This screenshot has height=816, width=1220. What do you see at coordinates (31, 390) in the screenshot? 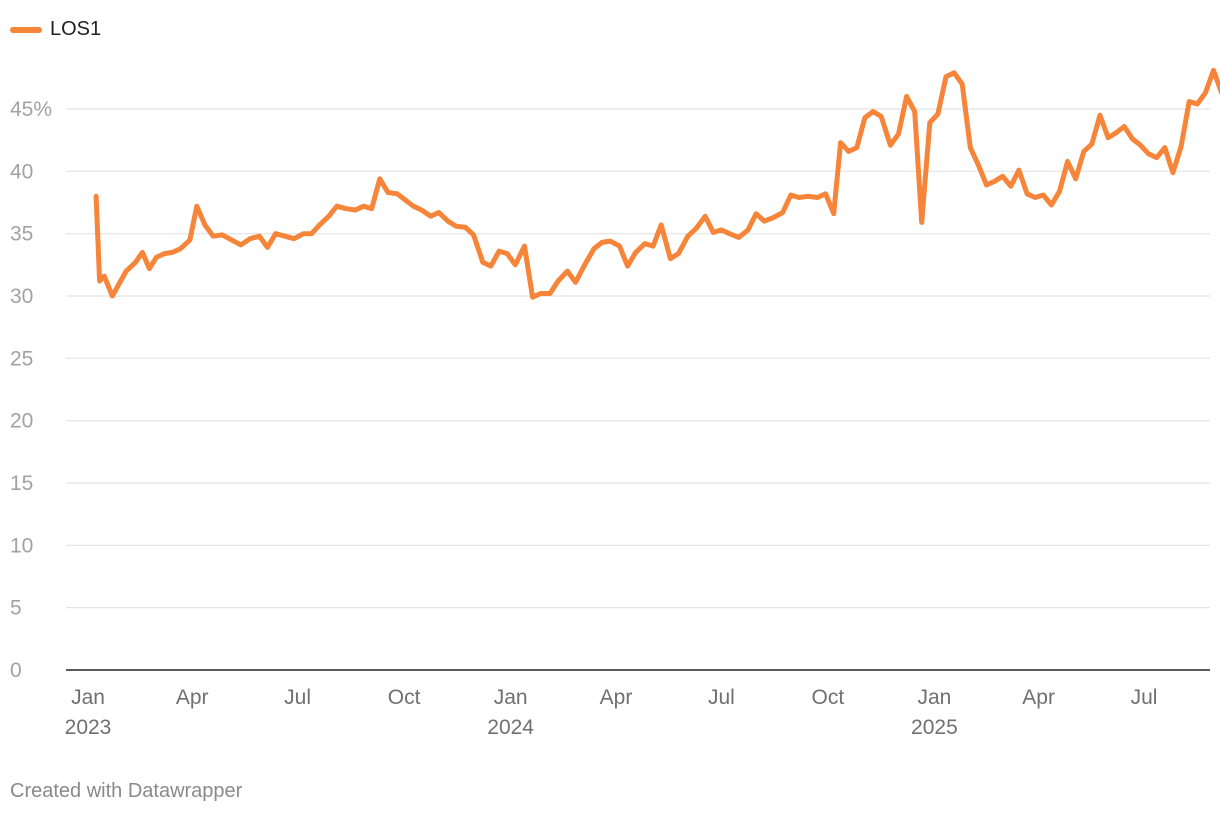
I see `y-axis-ticks: 0 5 10 15 20 25 30 35 40 45%` at bounding box center [31, 390].